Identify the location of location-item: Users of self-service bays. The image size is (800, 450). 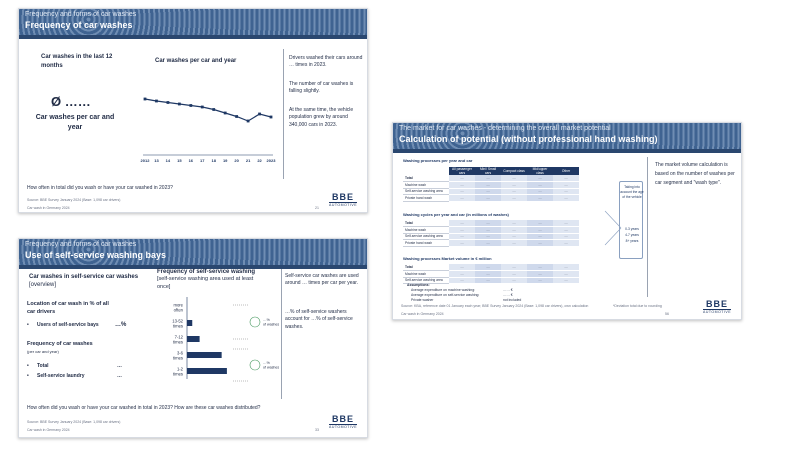
(68, 325).